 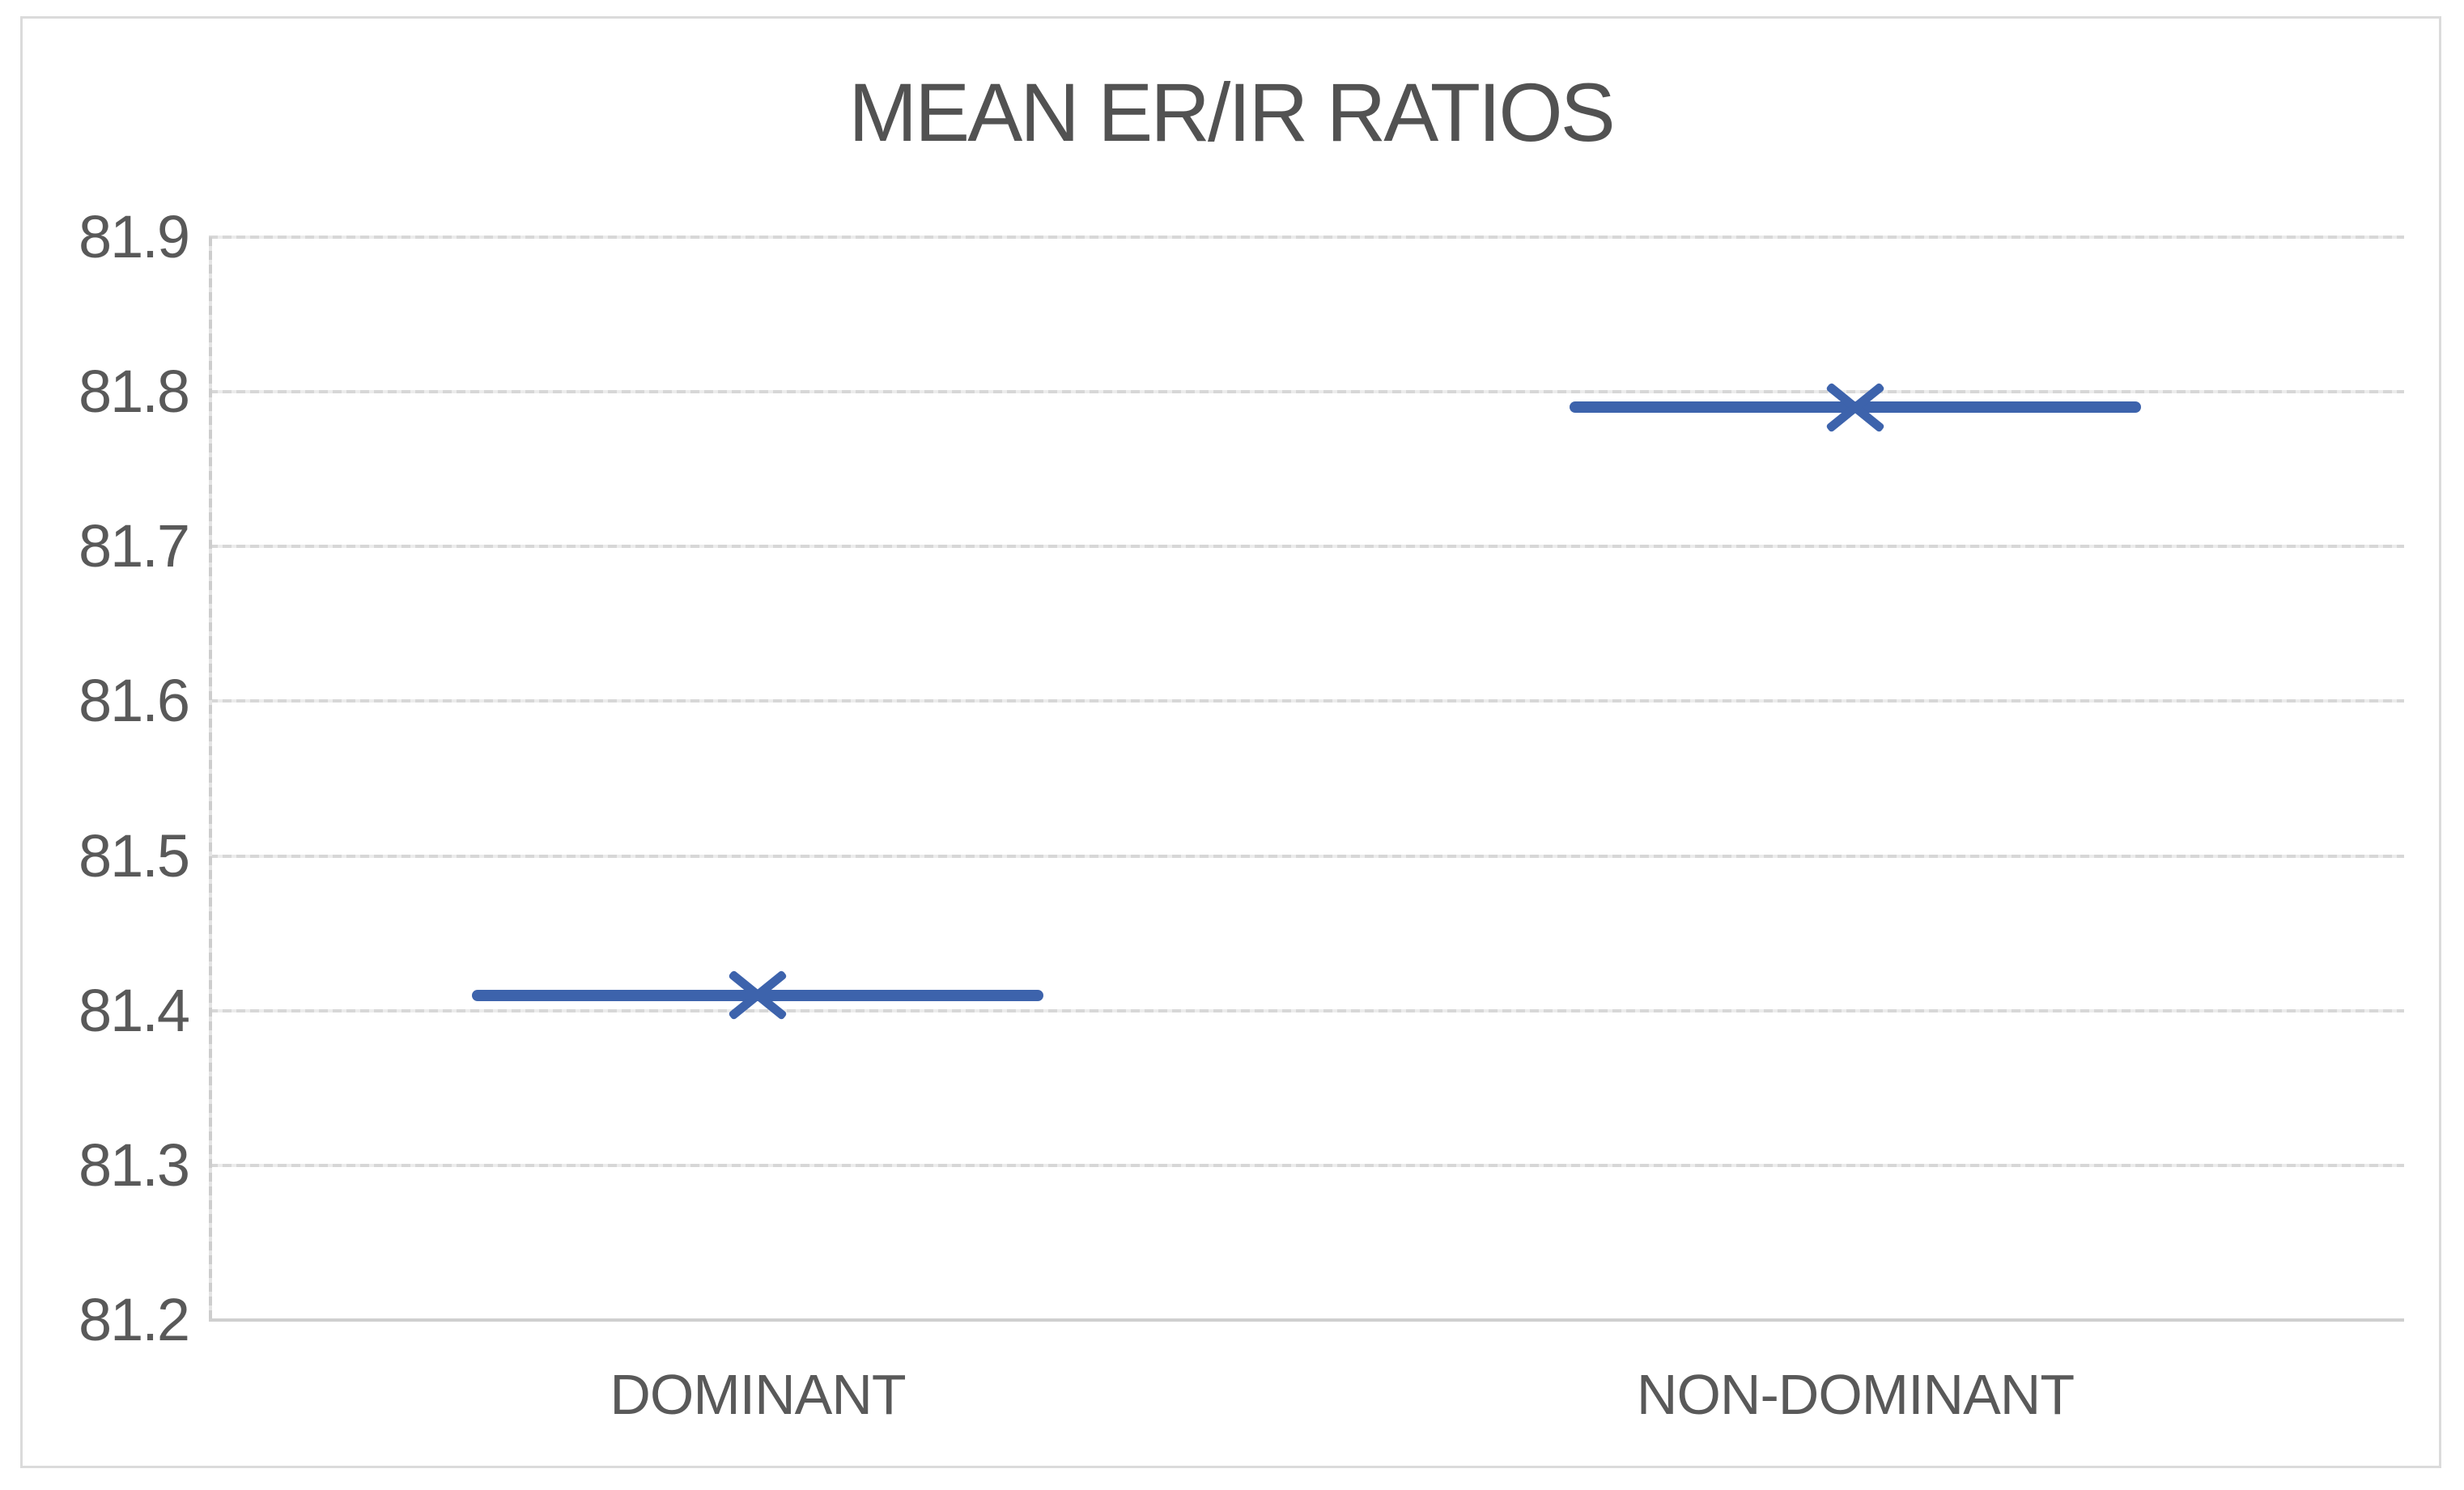 I want to click on y-axis-tick-label: 81.5, so click(x=134, y=855).